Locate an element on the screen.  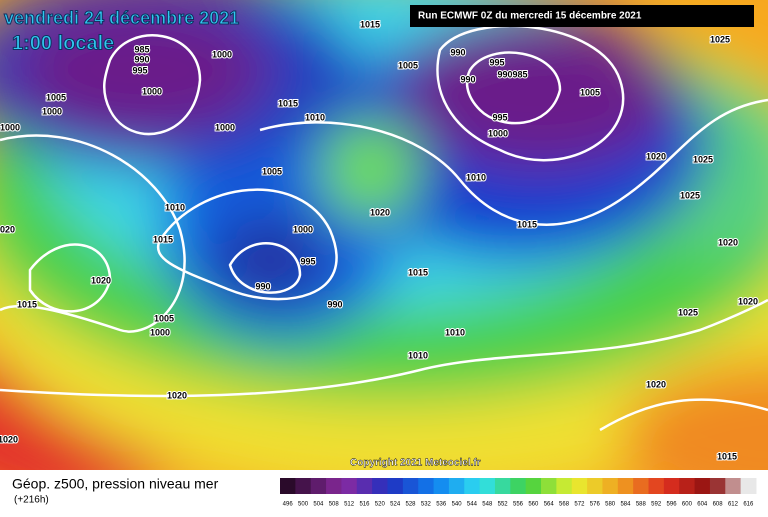
scale-label: 500 is located at coordinates (303, 505).